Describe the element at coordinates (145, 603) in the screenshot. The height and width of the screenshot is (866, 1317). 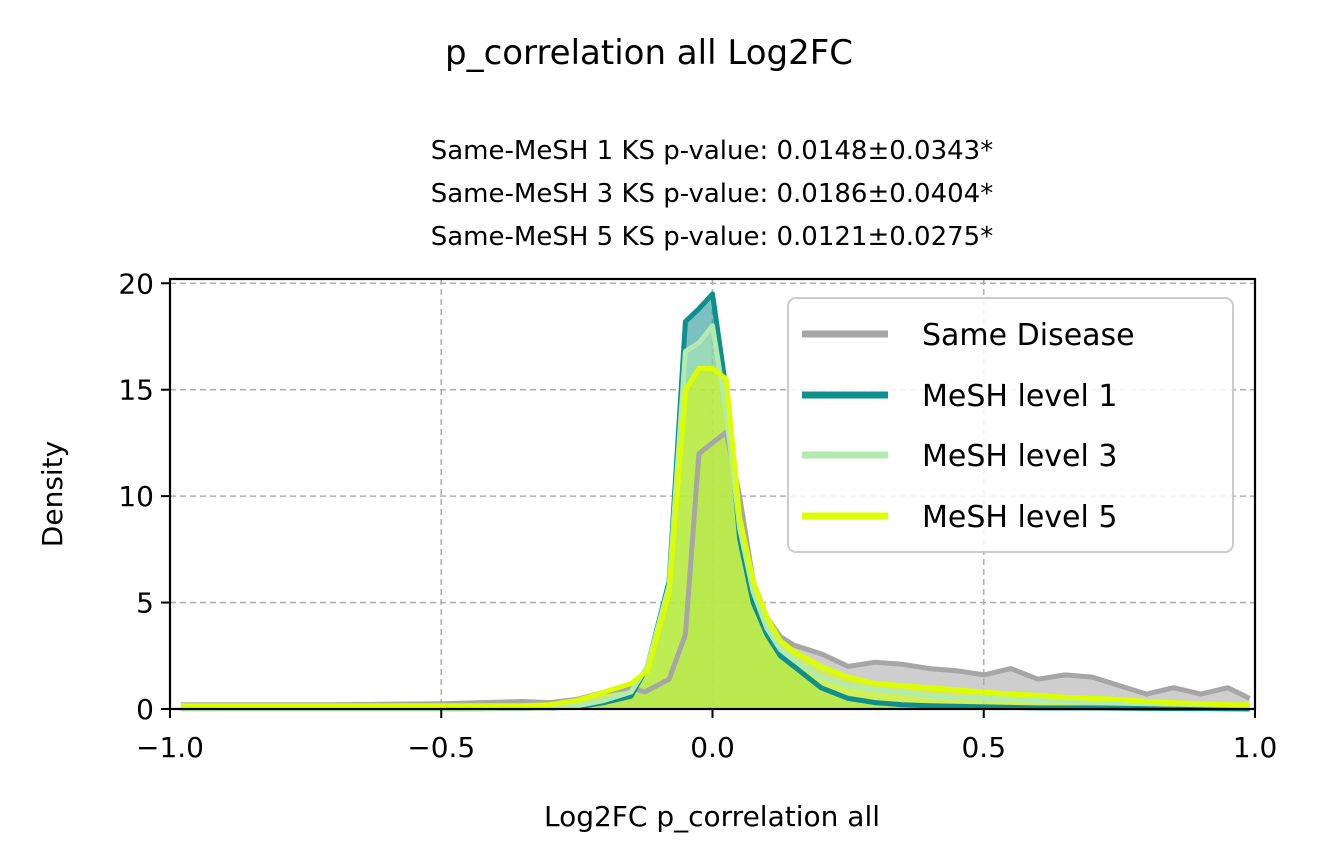
I see `y-tick-label: 5` at that location.